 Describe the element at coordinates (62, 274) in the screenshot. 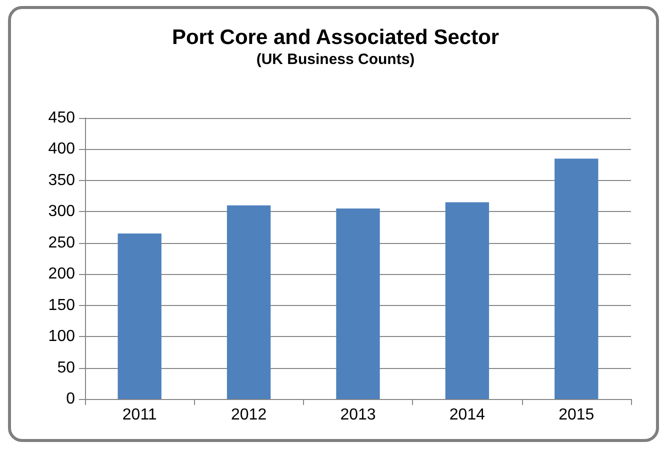

I see `y-tick-label: 200` at that location.